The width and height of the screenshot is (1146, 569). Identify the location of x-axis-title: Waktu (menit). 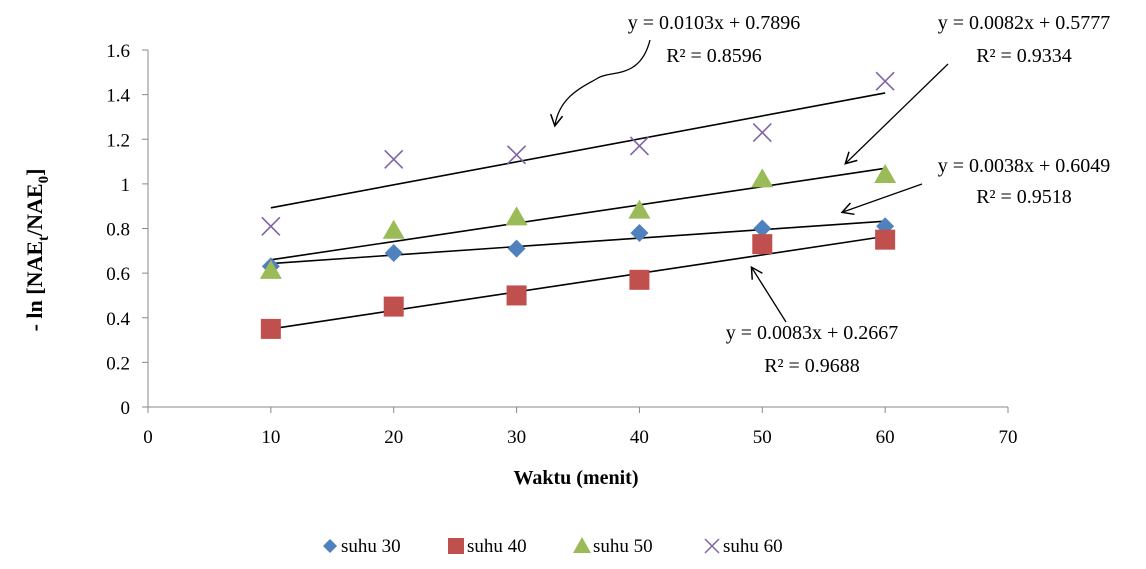
(576, 478).